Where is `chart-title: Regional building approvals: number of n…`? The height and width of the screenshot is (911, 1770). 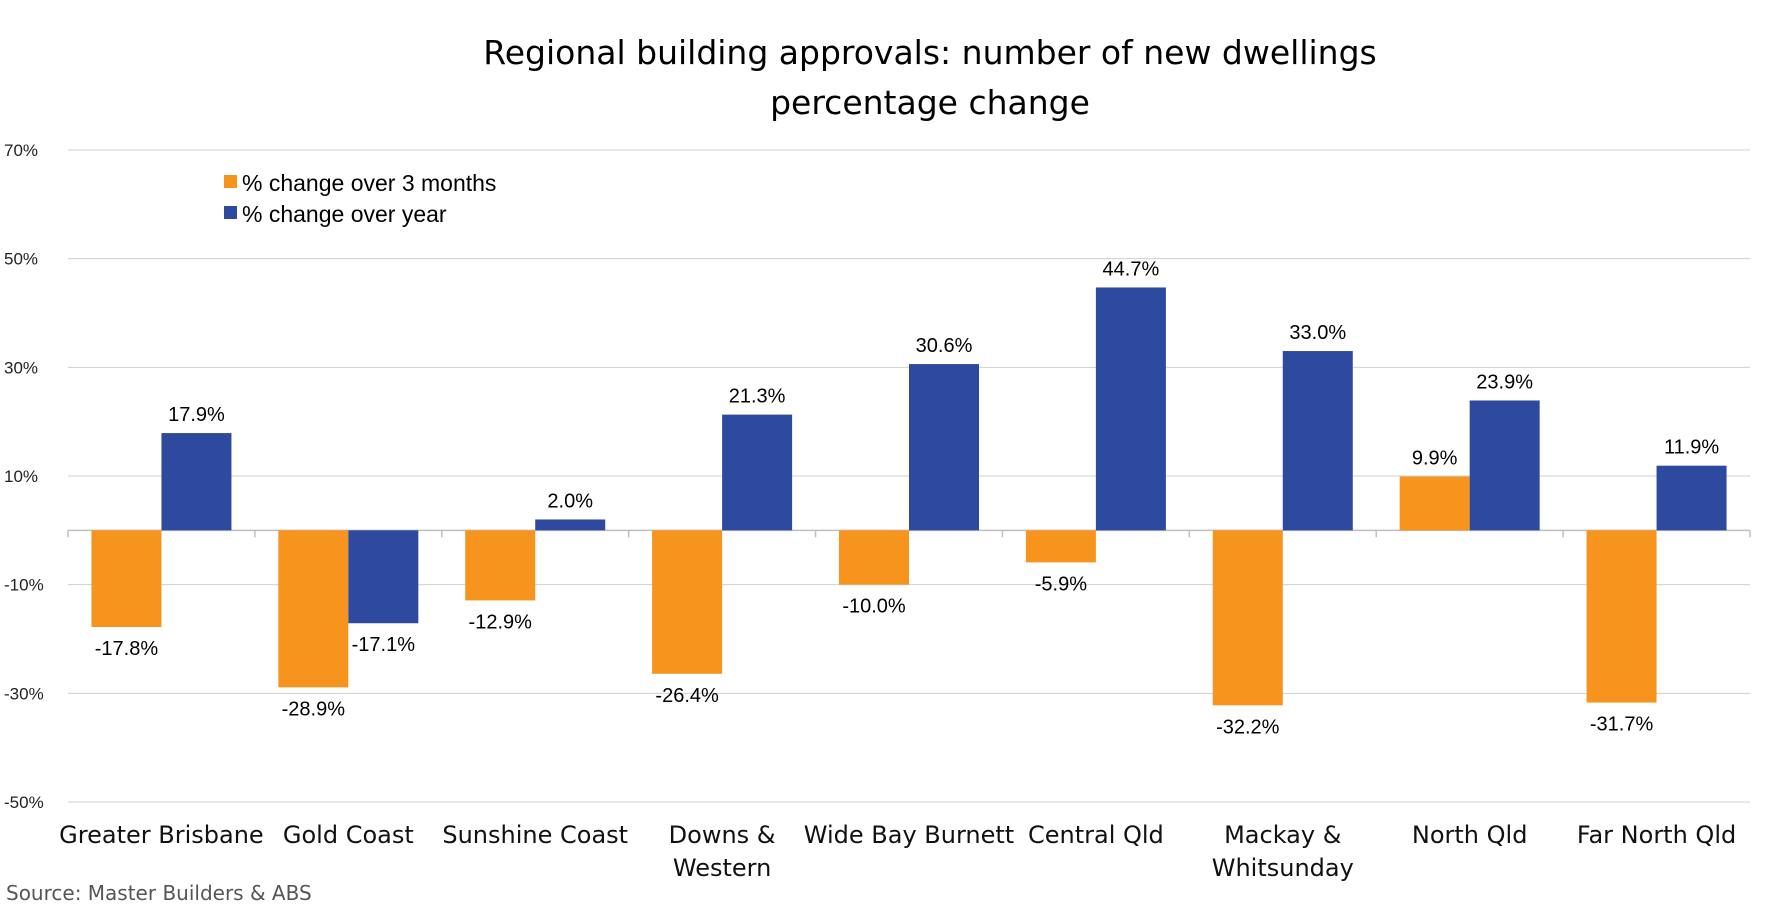 chart-title: Regional building approvals: number of n… is located at coordinates (929, 52).